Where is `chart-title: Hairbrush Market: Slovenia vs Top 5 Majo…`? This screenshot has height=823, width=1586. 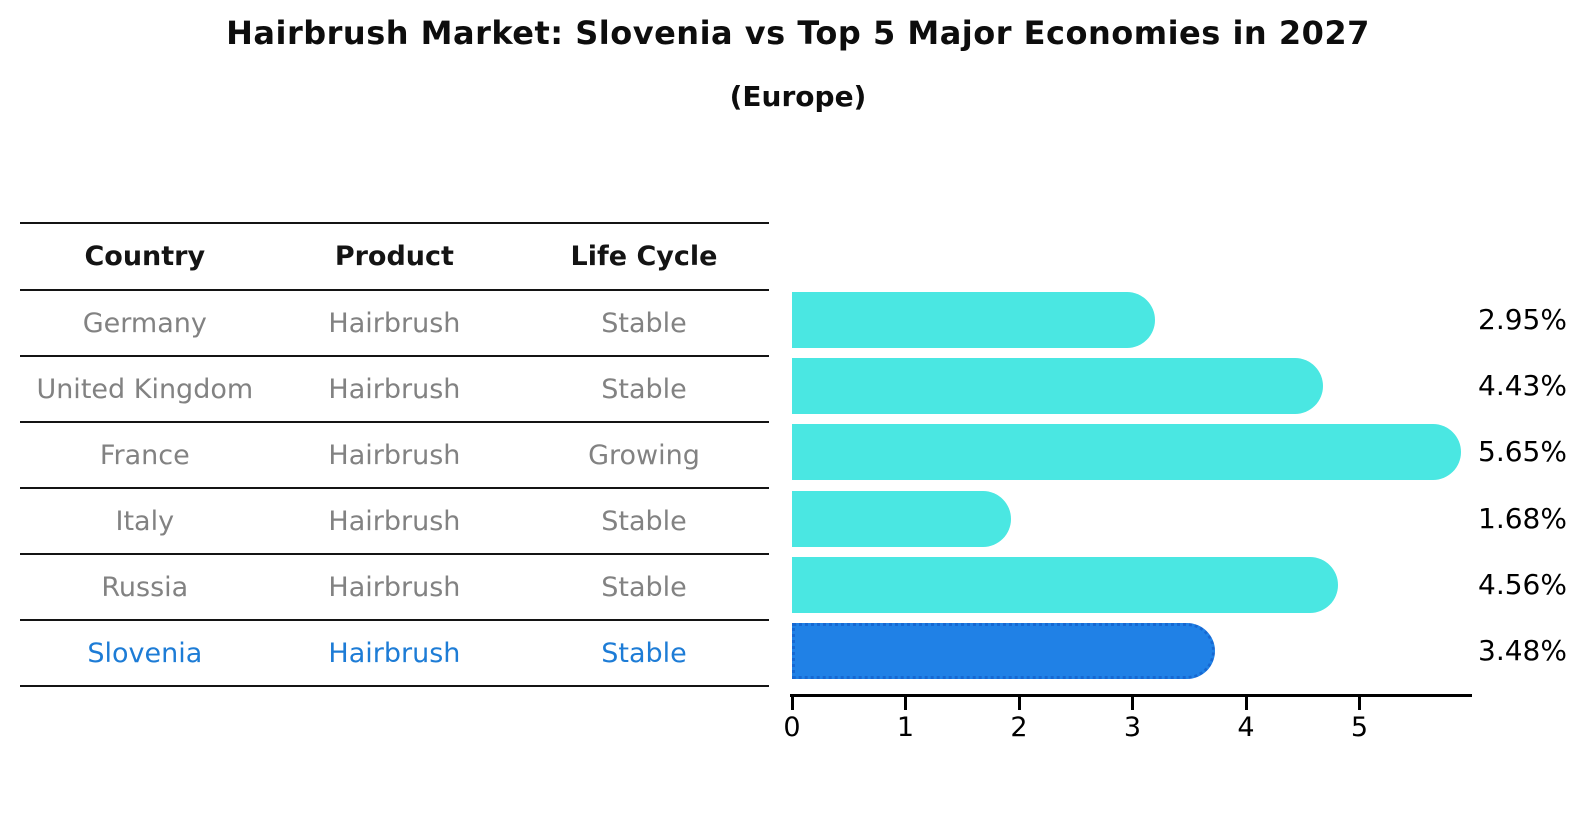 chart-title: Hairbrush Market: Slovenia vs Top 5 Majo… is located at coordinates (798, 33).